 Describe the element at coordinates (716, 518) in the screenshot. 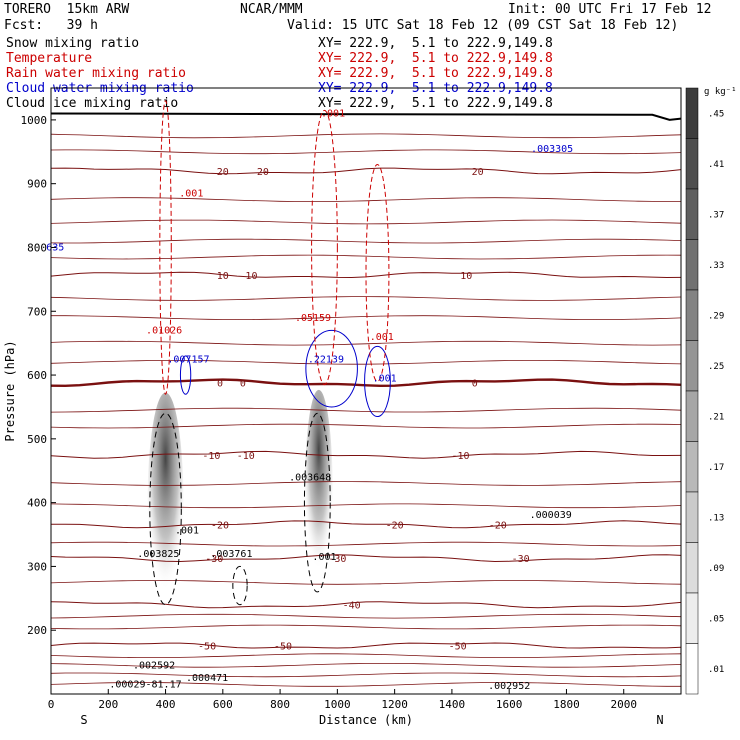

I see `colorbar-label: .13` at that location.